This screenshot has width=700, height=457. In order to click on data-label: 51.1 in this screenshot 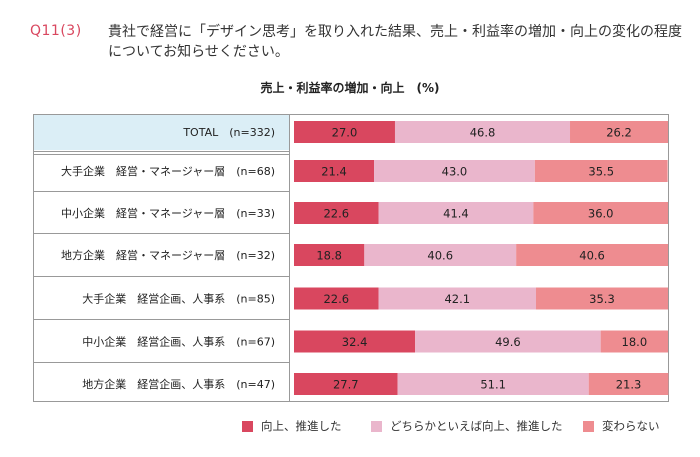, I will do `click(493, 385)`.